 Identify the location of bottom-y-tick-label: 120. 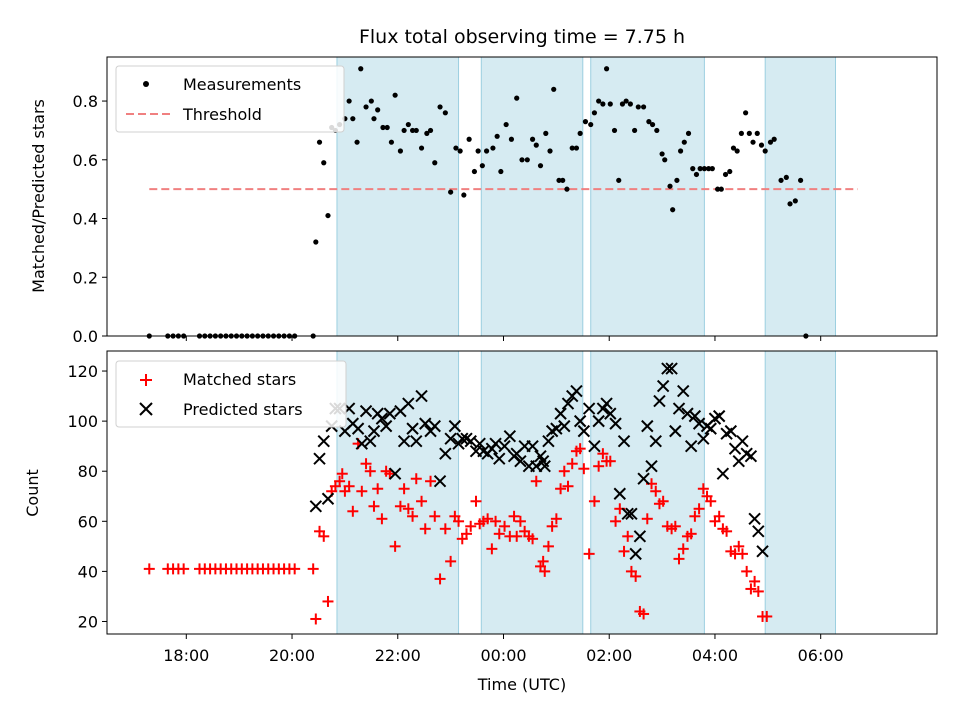
(82, 371).